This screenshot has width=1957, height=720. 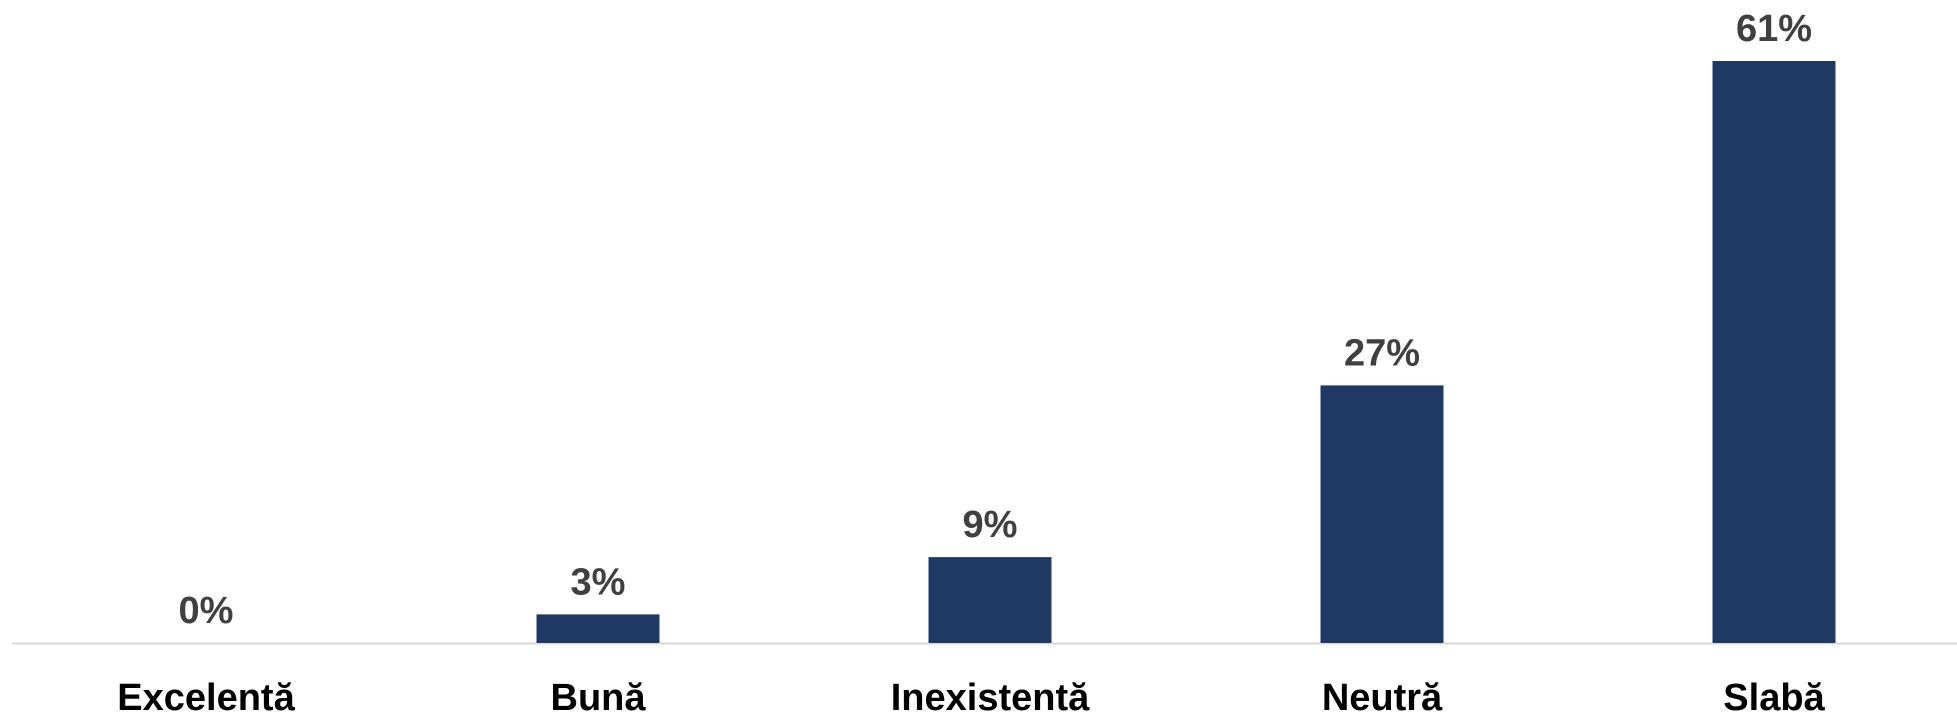 I want to click on category-label-2: Inexistentă, so click(x=990, y=698).